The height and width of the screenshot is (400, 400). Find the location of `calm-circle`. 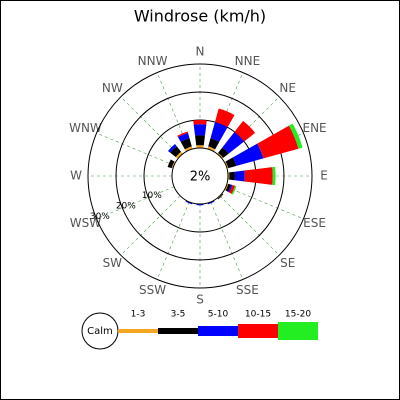

calm-circle is located at coordinates (200, 176).